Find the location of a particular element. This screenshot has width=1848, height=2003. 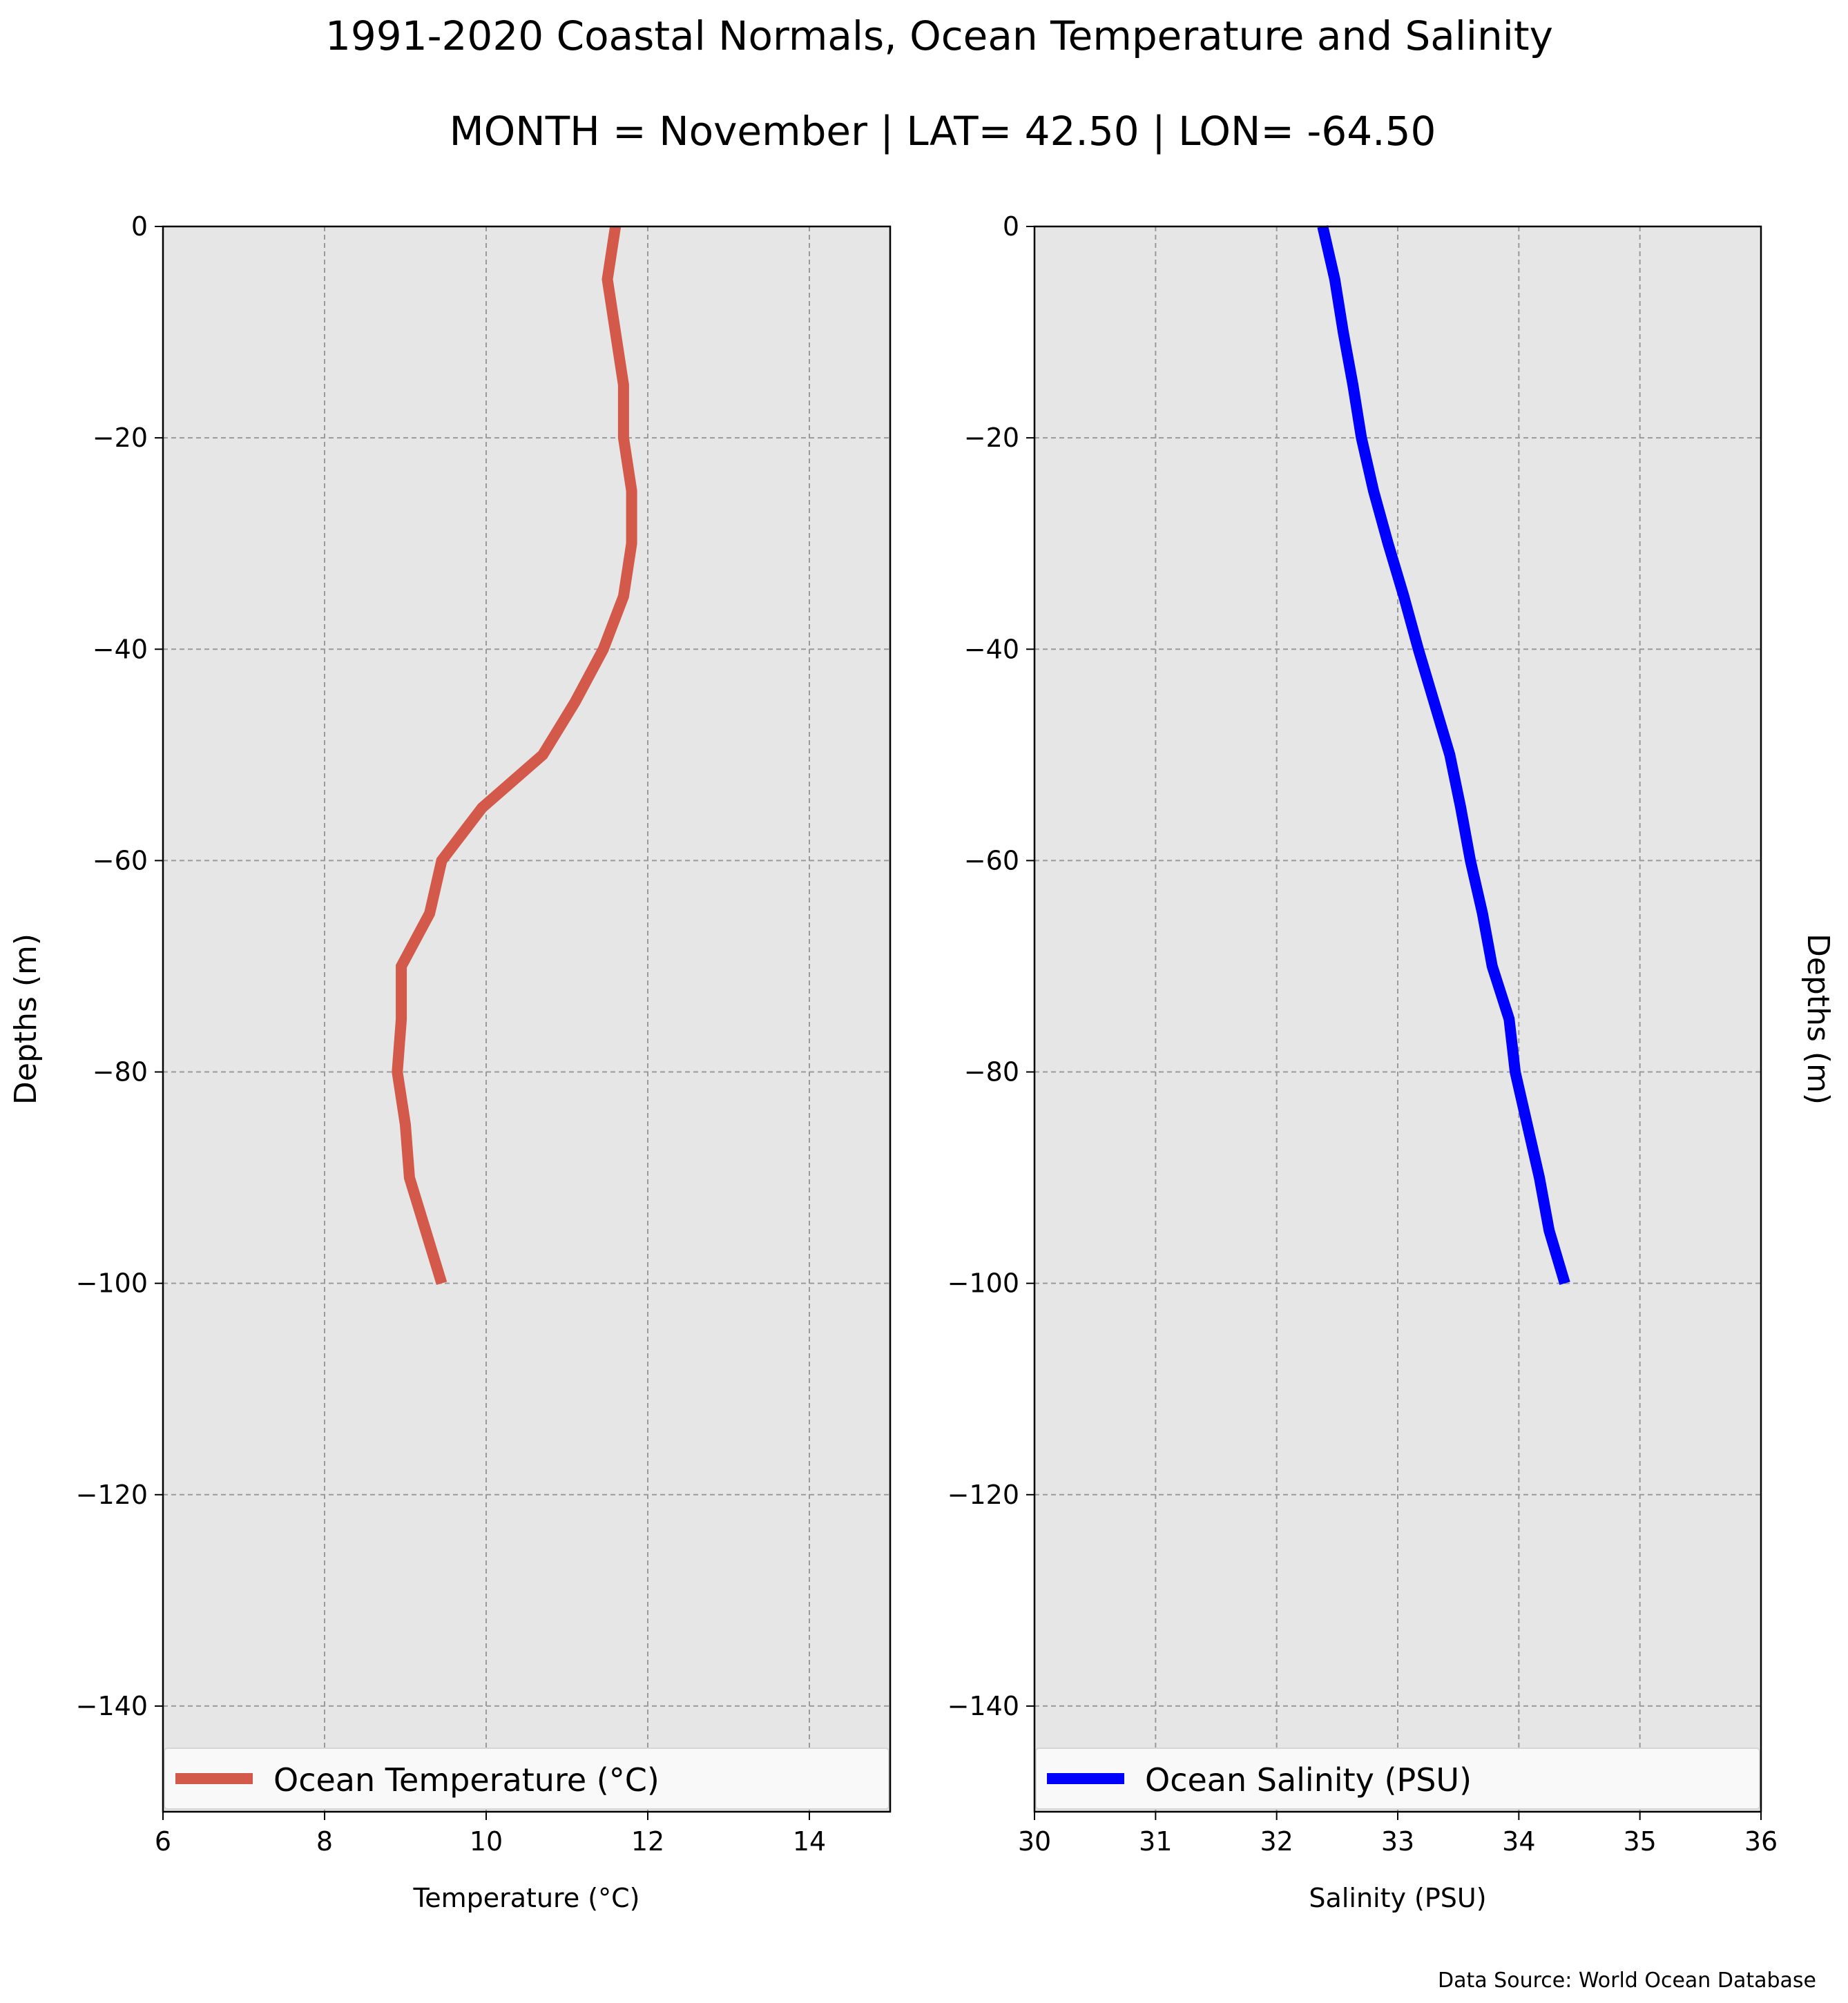

temperature-legend-label: Ocean Temperature (°C) is located at coordinates (466, 1780).